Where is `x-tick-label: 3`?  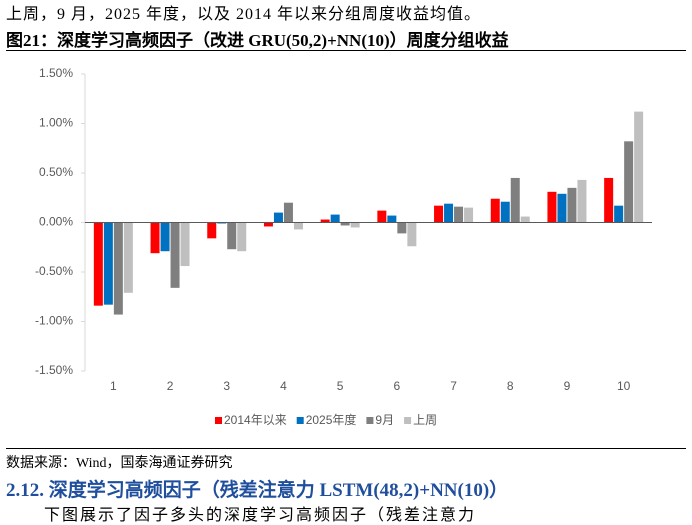 x-tick-label: 3 is located at coordinates (226, 386).